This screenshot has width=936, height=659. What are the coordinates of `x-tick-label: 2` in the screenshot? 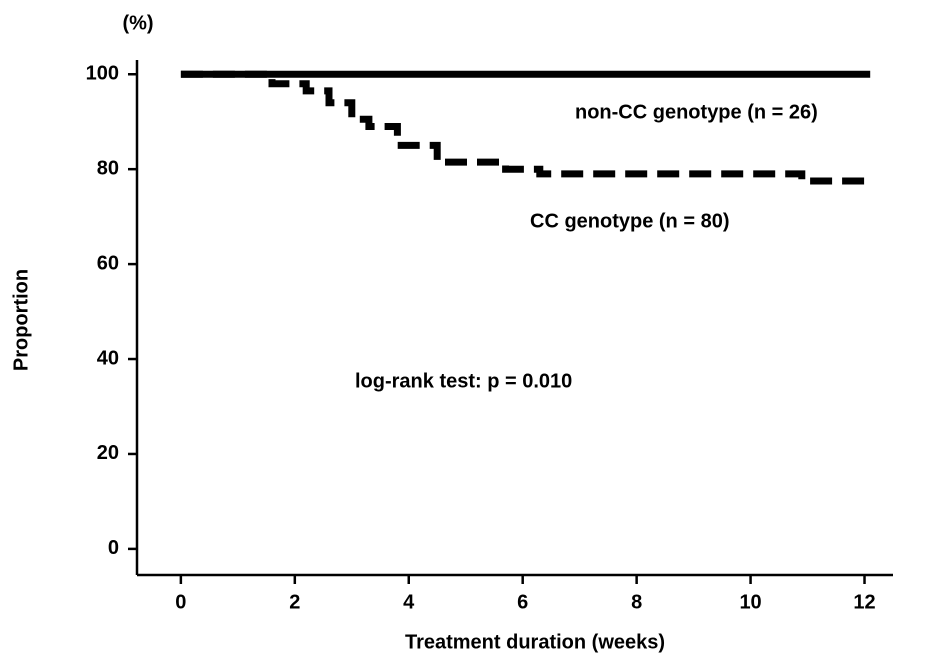 It's located at (294, 602).